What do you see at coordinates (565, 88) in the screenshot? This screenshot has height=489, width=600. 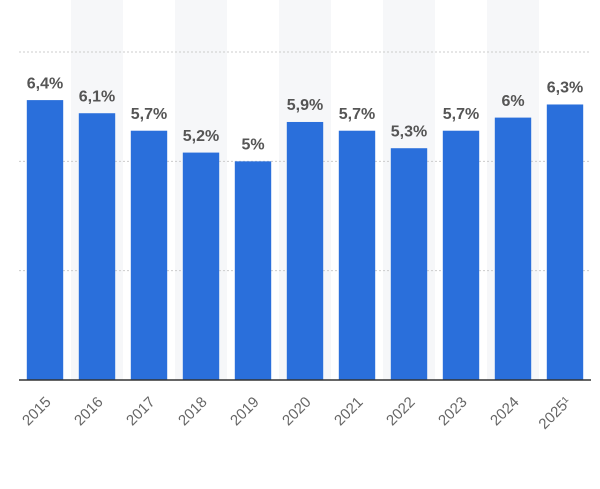 I see `data-label: 6,3%` at bounding box center [565, 88].